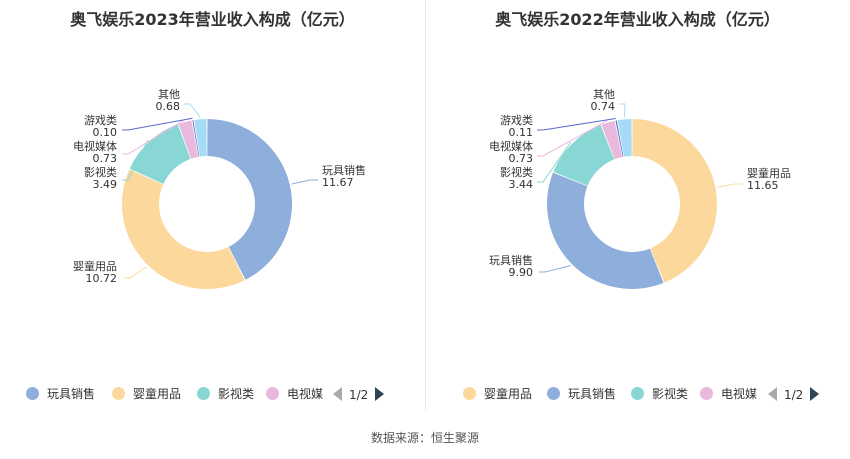 The height and width of the screenshot is (459, 850). I want to click on chart-title: 奥飞娱乐2023年营业收入构成（亿元）, so click(212, 19).